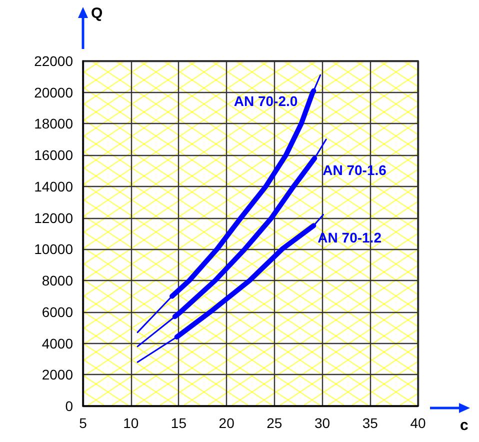  What do you see at coordinates (464, 425) in the screenshot?
I see `x-axis-title: c` at bounding box center [464, 425].